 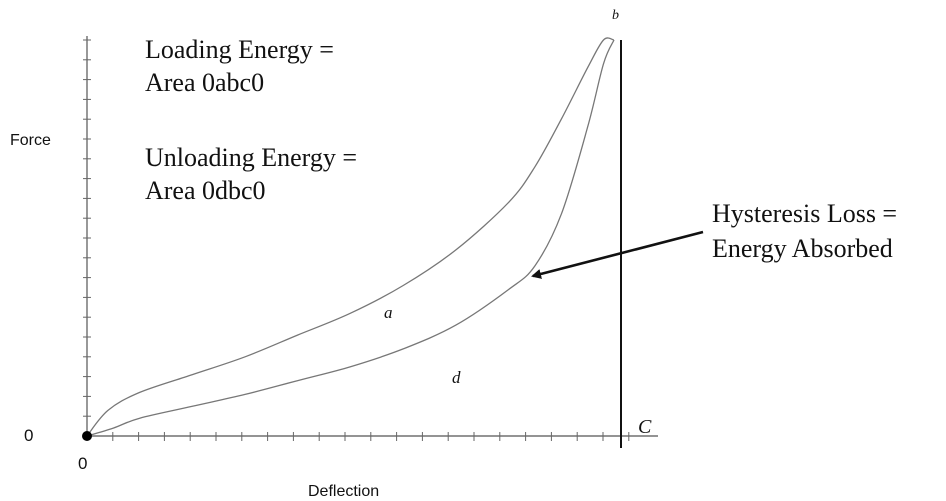 What do you see at coordinates (645, 427) in the screenshot?
I see `point-label-c: C` at bounding box center [645, 427].